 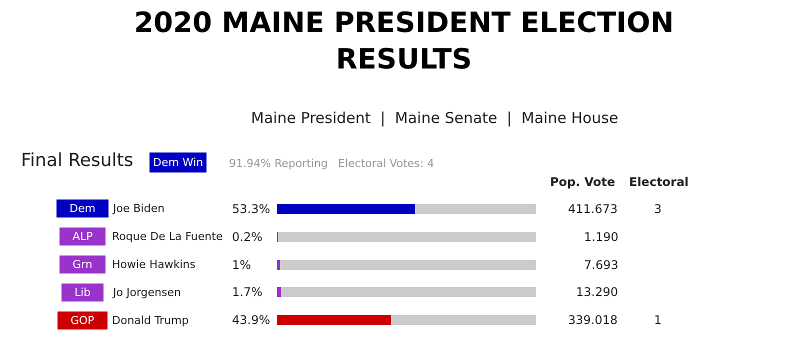 What do you see at coordinates (146, 292) in the screenshot?
I see `y-tick-label: Jo Jorgensen` at bounding box center [146, 292].